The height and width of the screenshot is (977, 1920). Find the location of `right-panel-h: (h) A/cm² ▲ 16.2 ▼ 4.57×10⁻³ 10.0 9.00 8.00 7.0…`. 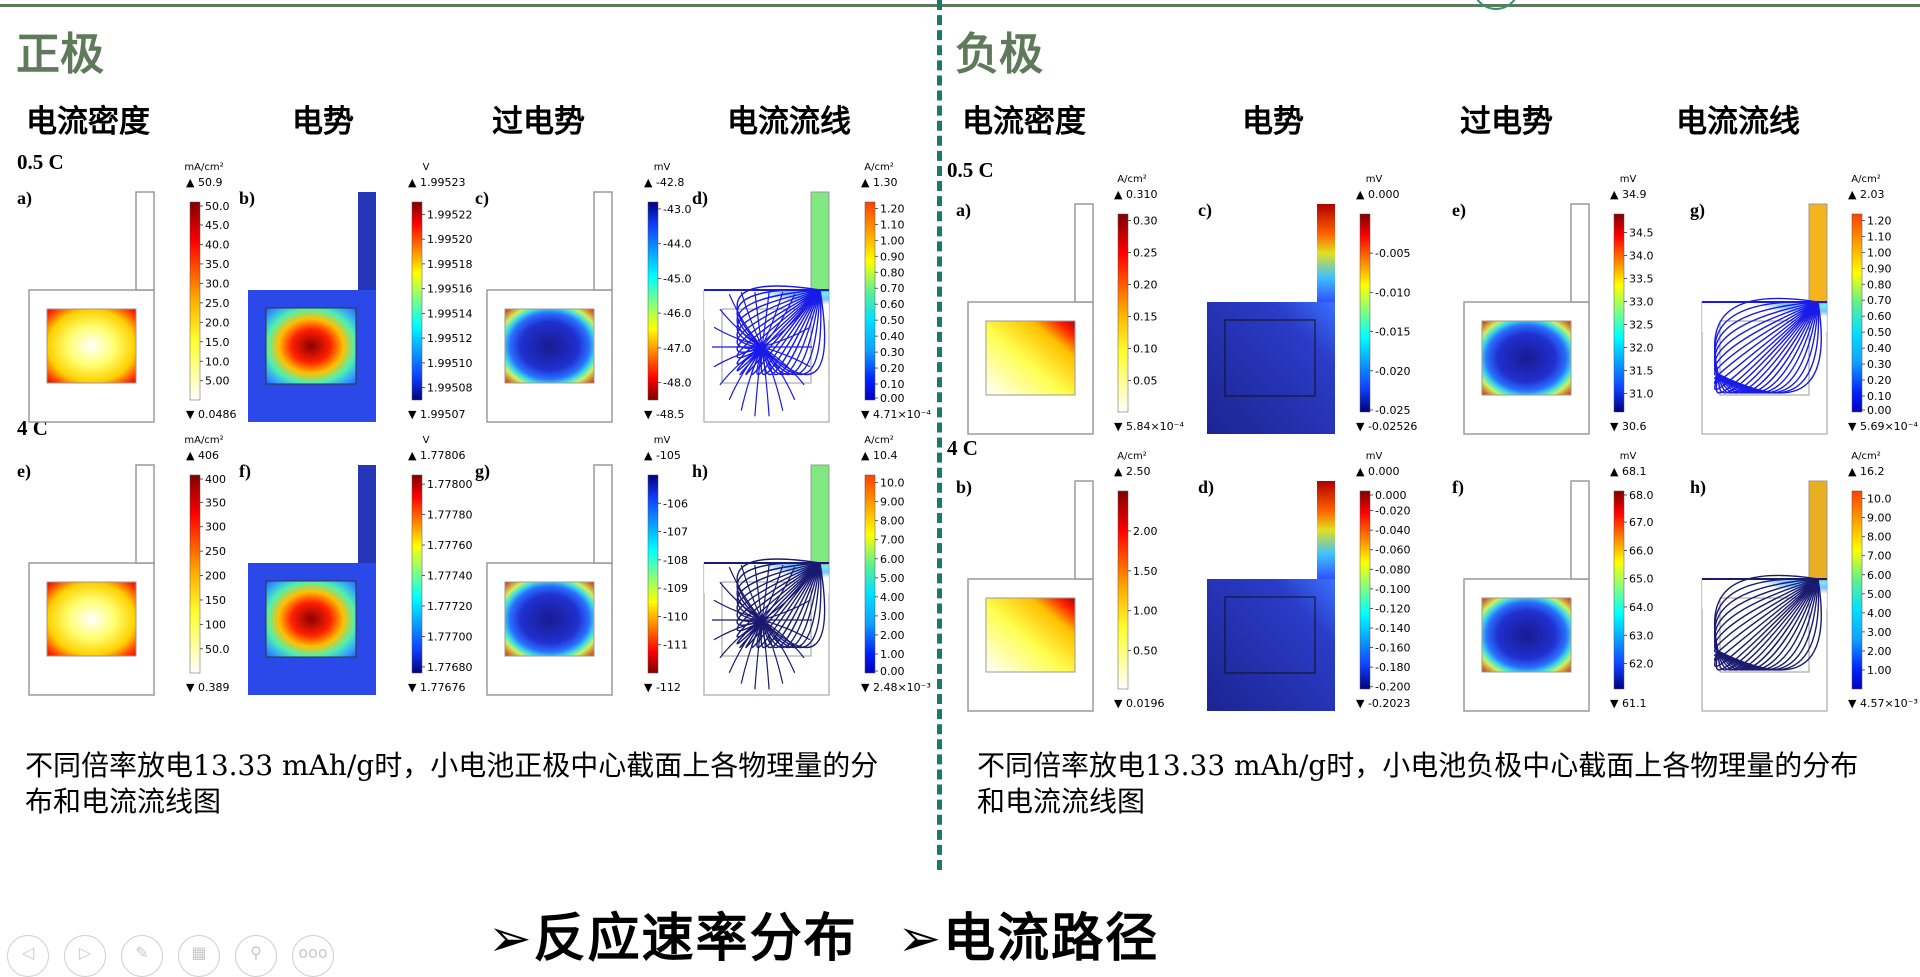

right-panel-h: (h) A/cm² ▲ 16.2 ▼ 4.57×10⁻³ 10.0 9.00 8.00 7.0… is located at coordinates (1805, 611).